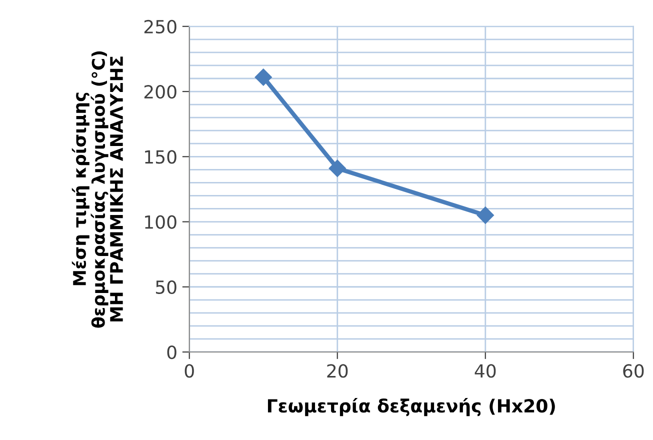  I want to click on y-tick-label: 100, so click(160, 222).